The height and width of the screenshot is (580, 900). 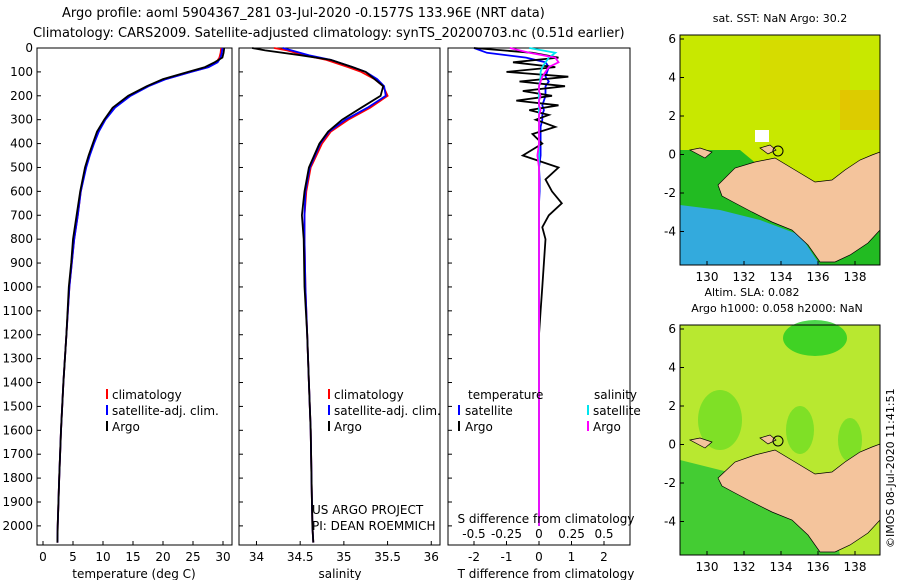 I want to click on temperature-legend: climatology satellite-adj. clim. Argo, so click(x=162, y=411).